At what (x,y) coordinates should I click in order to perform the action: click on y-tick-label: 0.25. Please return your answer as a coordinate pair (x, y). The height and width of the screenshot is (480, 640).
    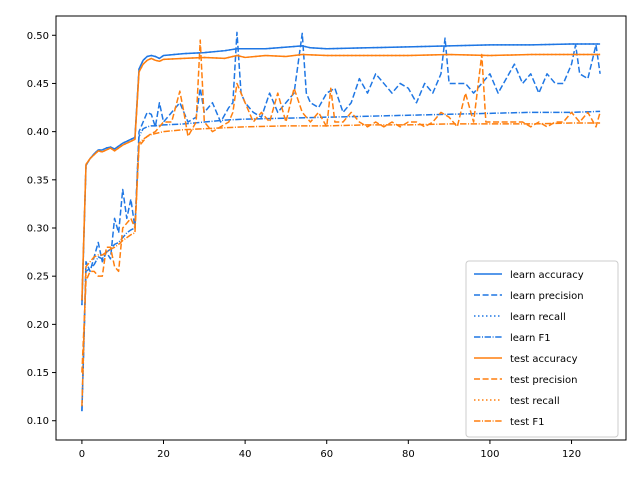
    Looking at the image, I should click on (38, 277).